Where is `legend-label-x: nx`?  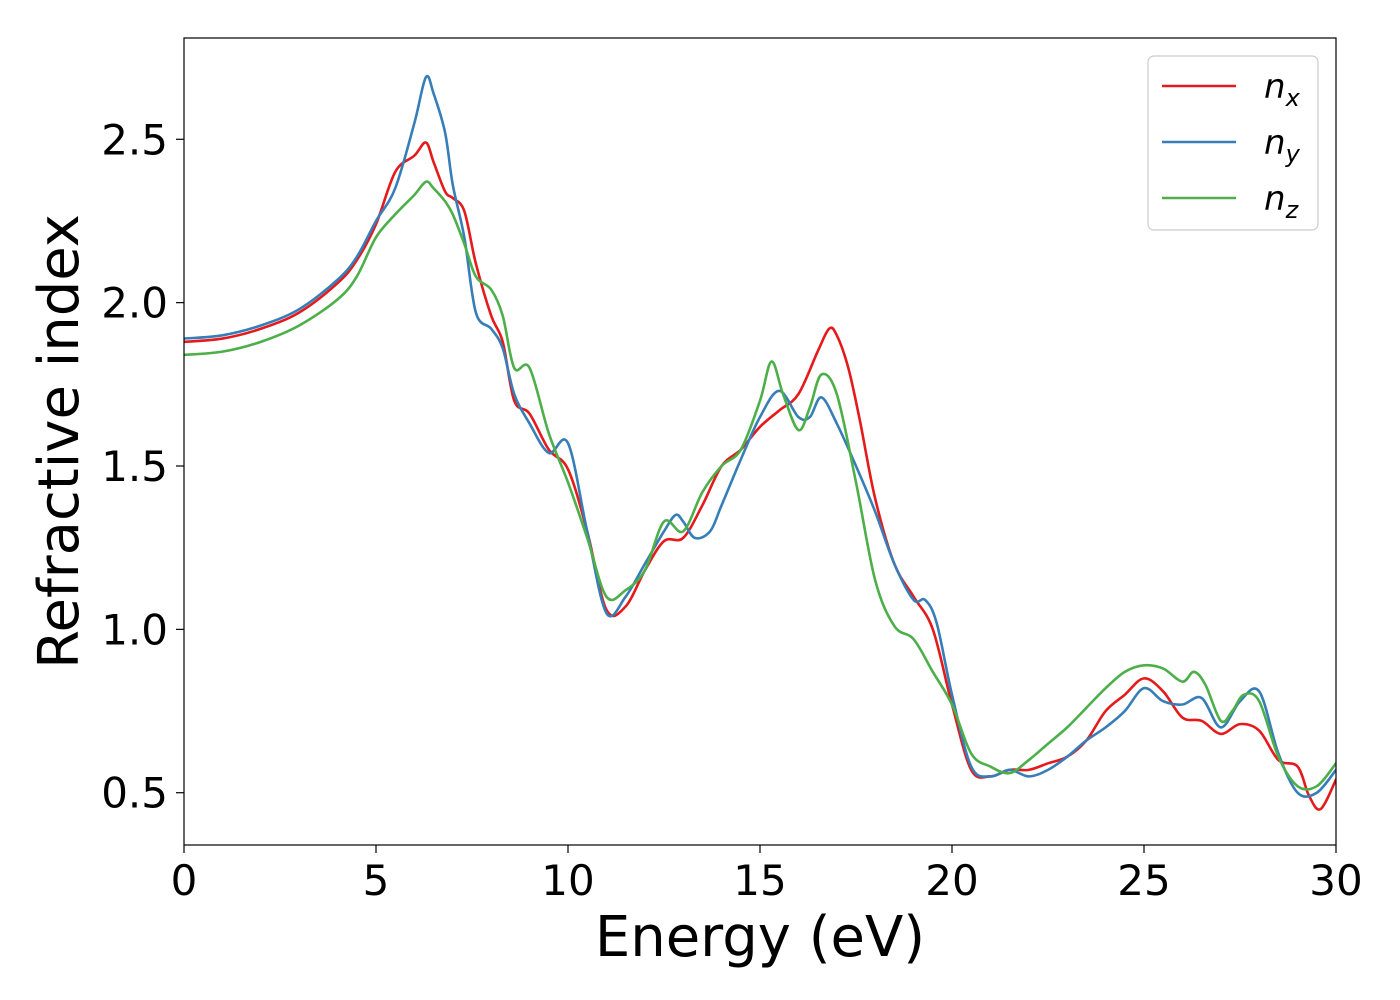
legend-label-x: nx is located at coordinates (1282, 89).